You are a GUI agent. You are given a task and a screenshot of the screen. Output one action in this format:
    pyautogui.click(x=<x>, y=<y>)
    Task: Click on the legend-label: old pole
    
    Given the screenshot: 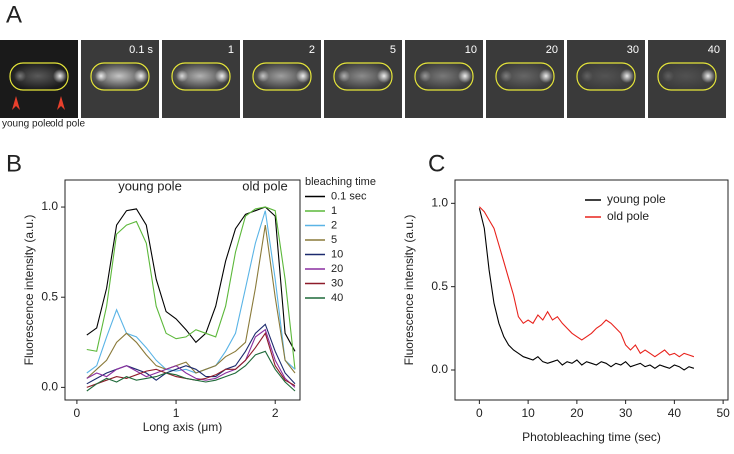 What is the action you would take?
    pyautogui.click(x=628, y=216)
    